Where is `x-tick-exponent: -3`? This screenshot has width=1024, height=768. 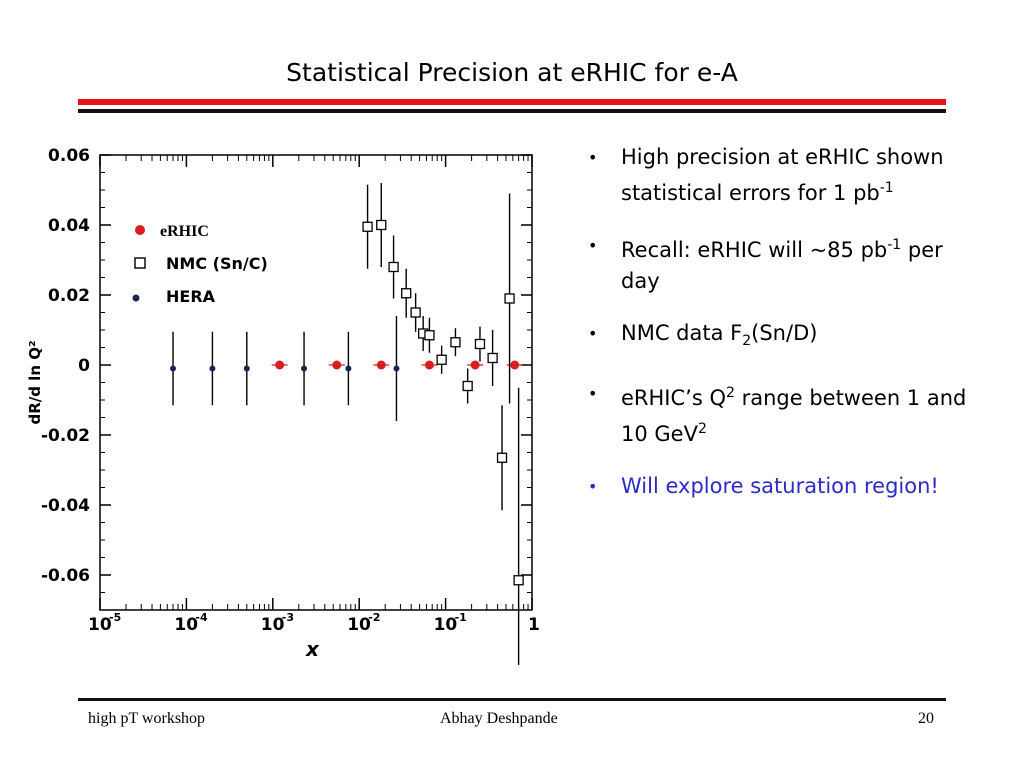
x-tick-exponent: -3 is located at coordinates (288, 617).